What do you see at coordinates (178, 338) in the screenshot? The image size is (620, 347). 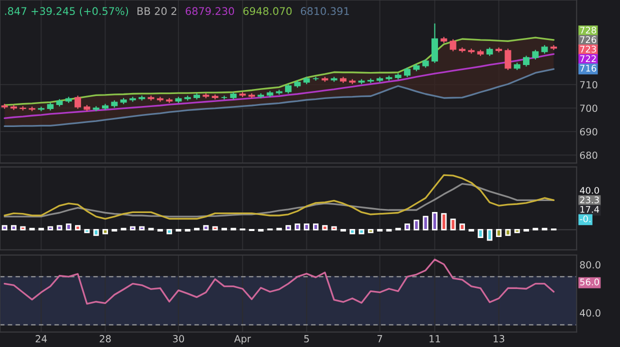 I see `x-tick-label: 30` at bounding box center [178, 338].